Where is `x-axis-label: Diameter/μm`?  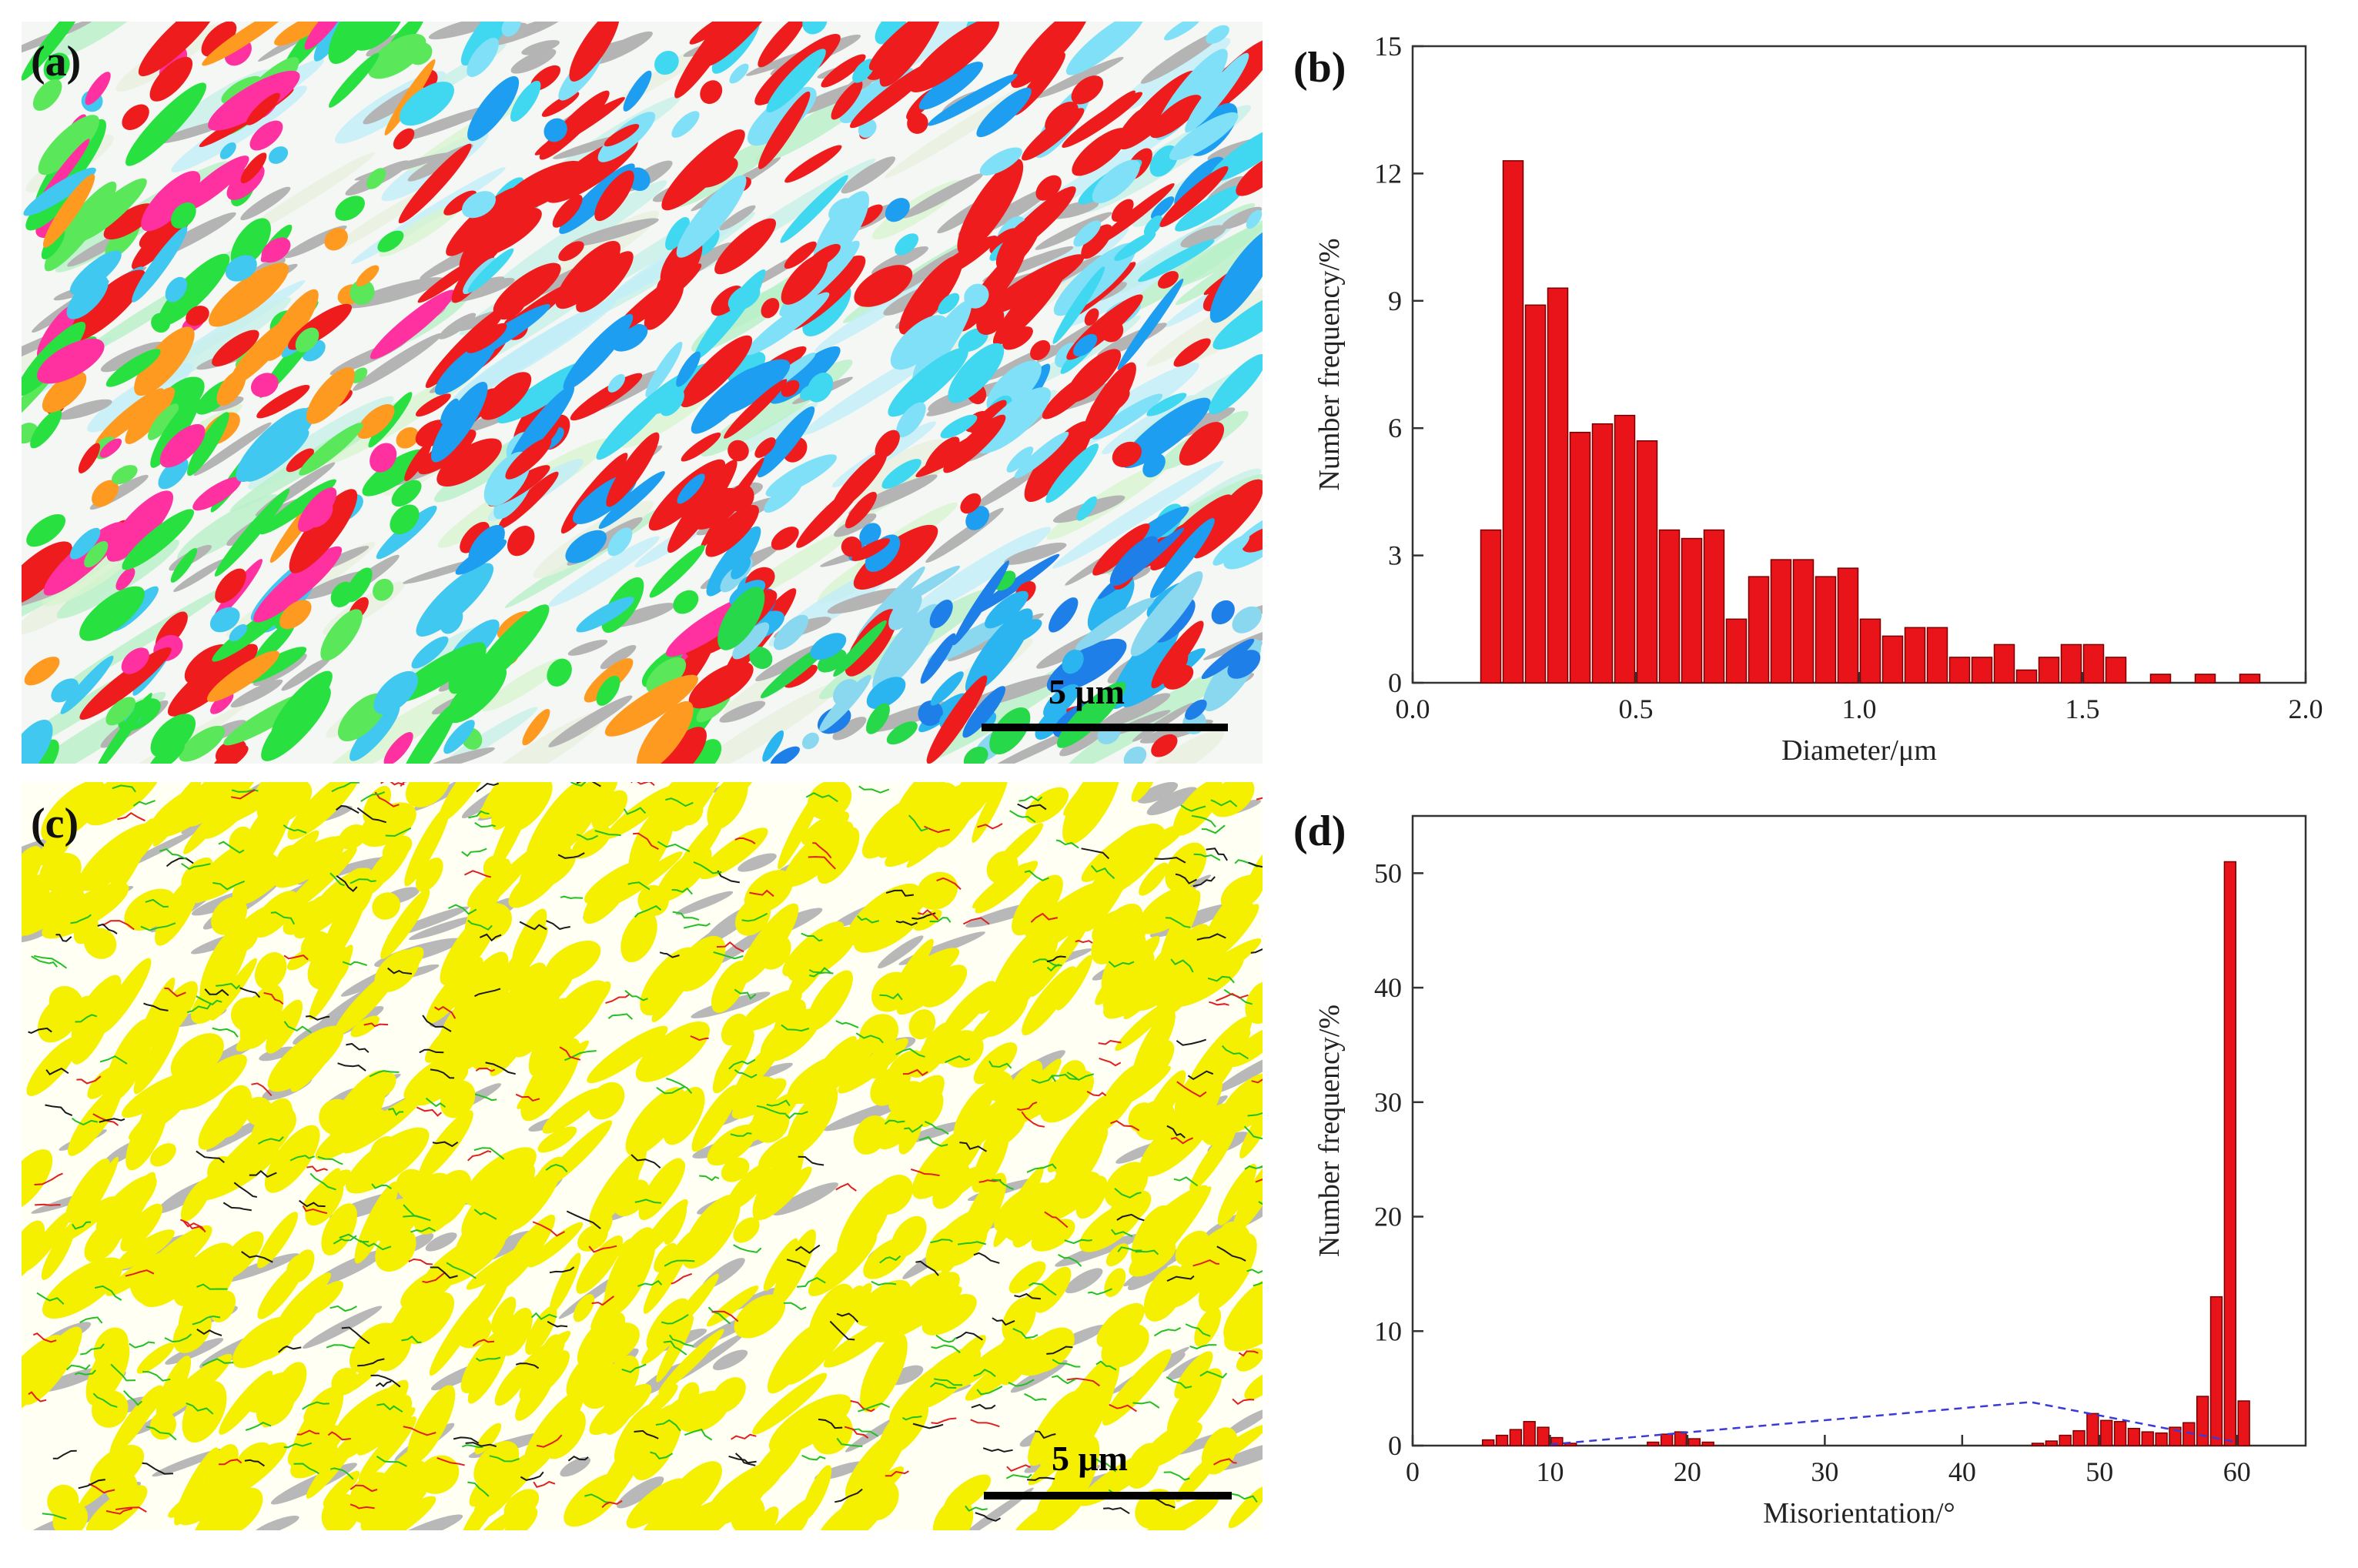
x-axis-label: Diameter/μm is located at coordinates (1859, 750).